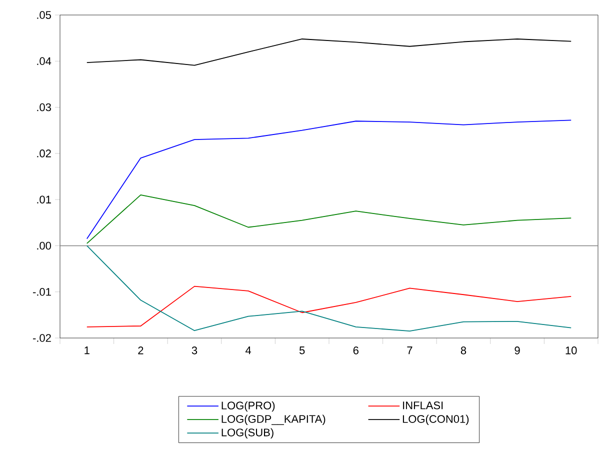  Describe the element at coordinates (435, 420) in the screenshot. I see `legend-label: LOG(CON01)` at that location.